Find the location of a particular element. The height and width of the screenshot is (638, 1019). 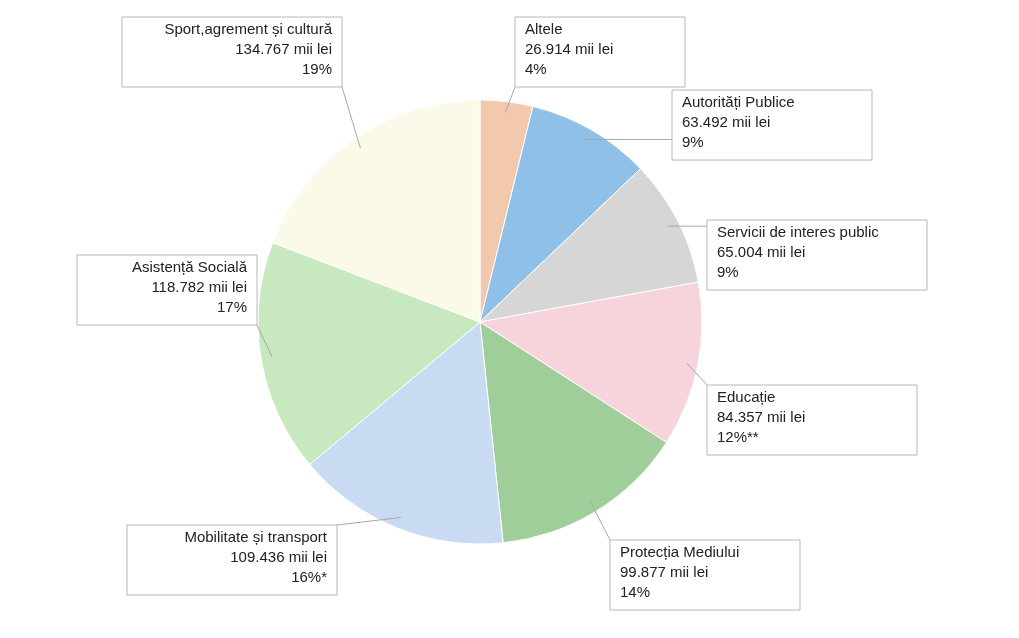

slice-label: Servicii de interes public is located at coordinates (798, 231).